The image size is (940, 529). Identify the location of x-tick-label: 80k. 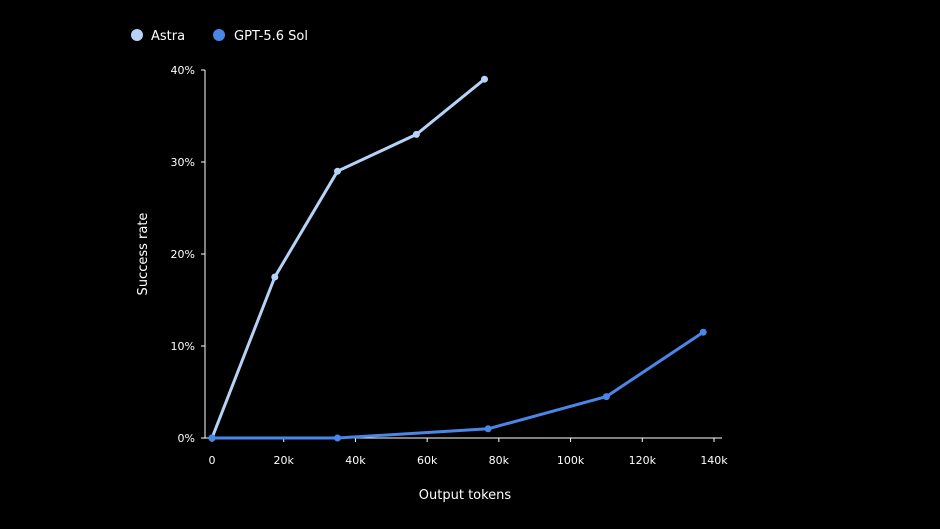
(499, 460).